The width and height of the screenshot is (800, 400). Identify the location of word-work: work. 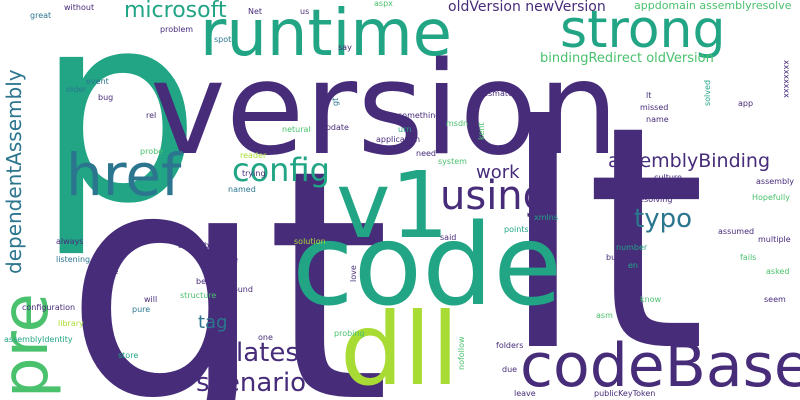
(498, 172).